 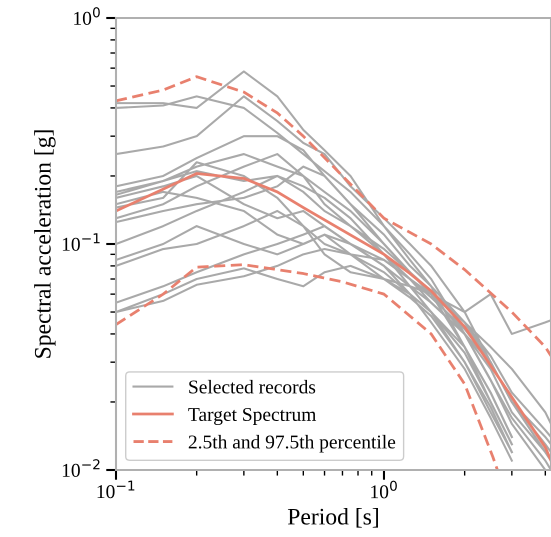 What do you see at coordinates (81, 242) in the screenshot?
I see `y-tick-label: 10$^{−1}$` at bounding box center [81, 242].